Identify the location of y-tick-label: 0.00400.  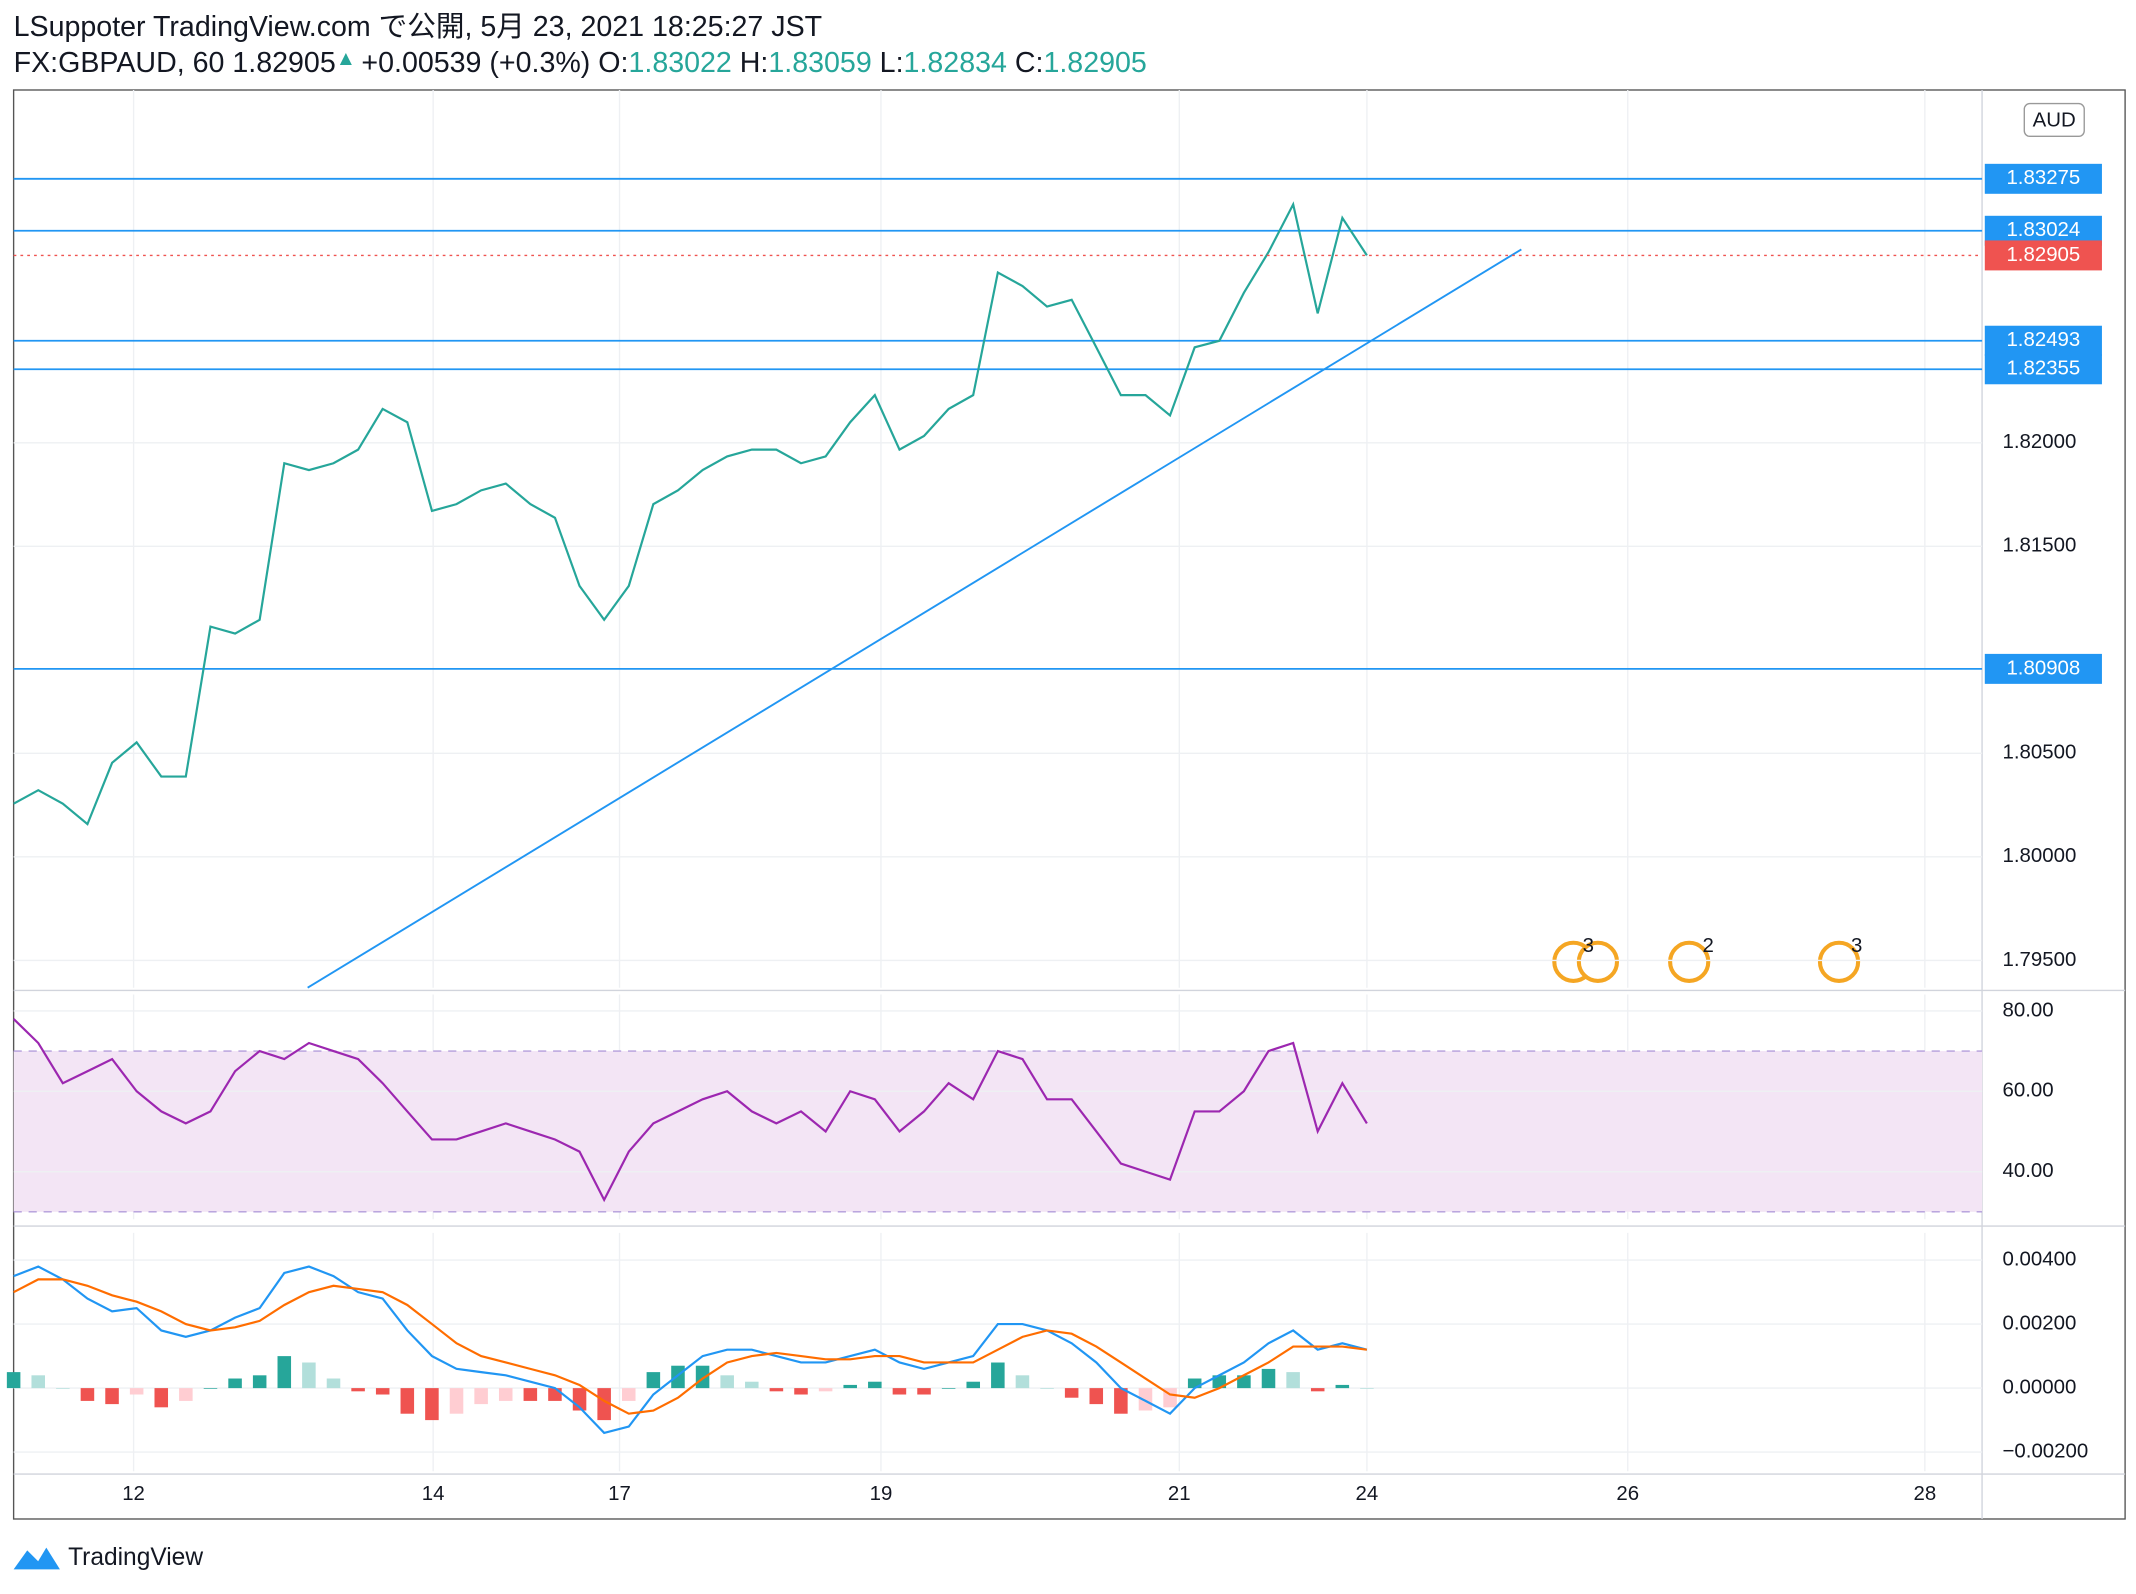
(2039, 1260).